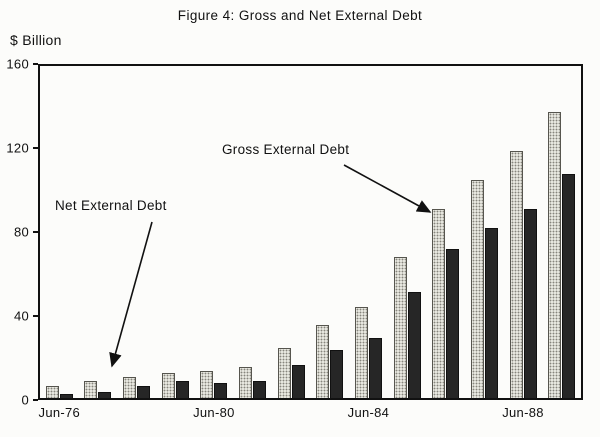 Image resolution: width=600 pixels, height=437 pixels. Describe the element at coordinates (213, 243) in the screenshot. I see `bar-group-jun-80: Jun-80` at that location.